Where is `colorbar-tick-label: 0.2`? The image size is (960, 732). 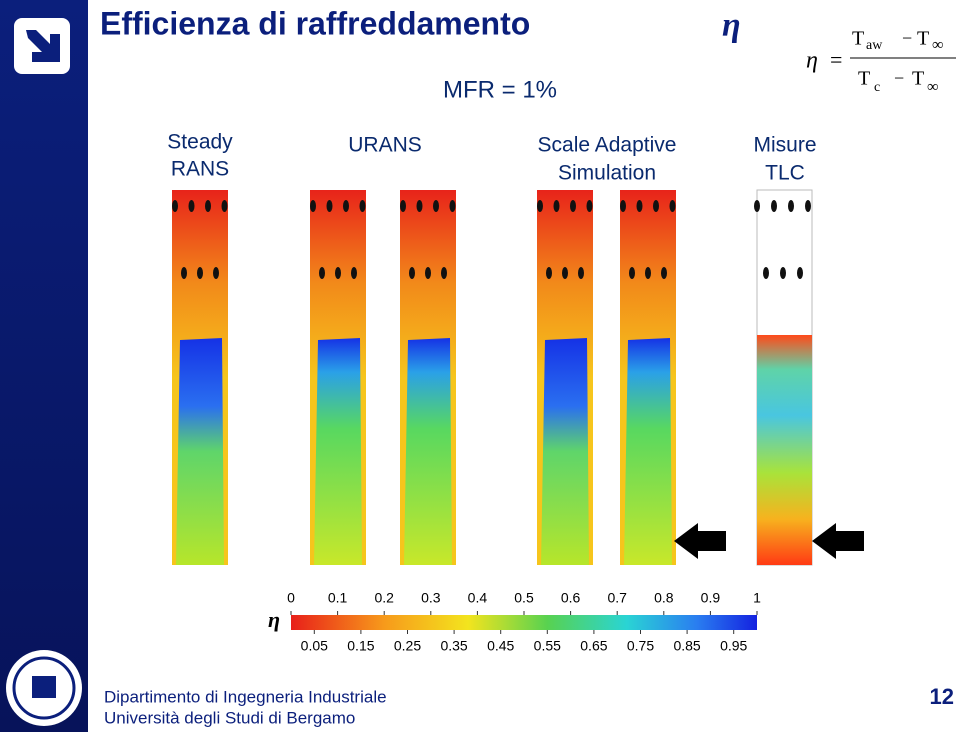 colorbar-tick-label: 0.2 is located at coordinates (384, 598).